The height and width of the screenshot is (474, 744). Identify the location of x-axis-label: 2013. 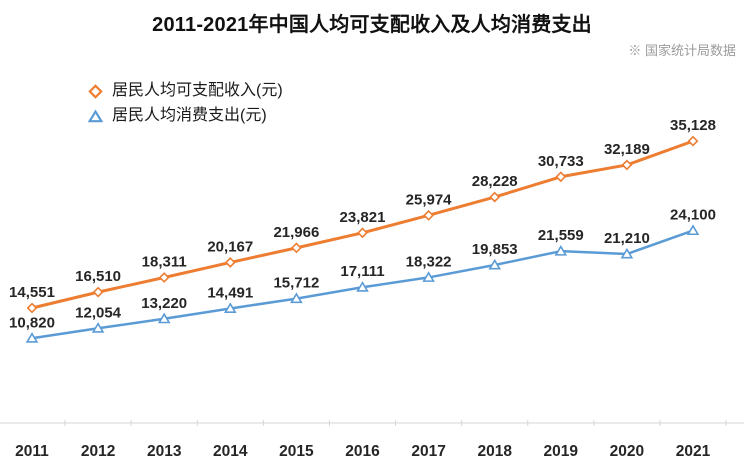
(164, 451).